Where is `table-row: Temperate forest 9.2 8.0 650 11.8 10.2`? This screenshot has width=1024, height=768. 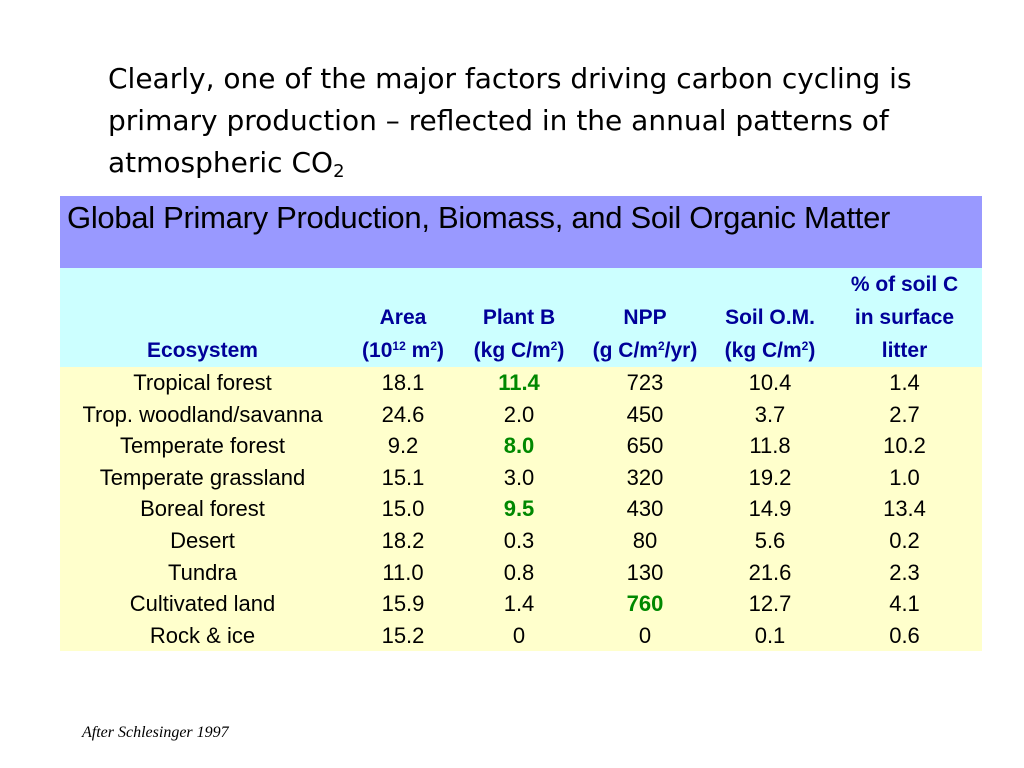
table-row: Temperate forest 9.2 8.0 650 11.8 10.2 is located at coordinates (521, 446).